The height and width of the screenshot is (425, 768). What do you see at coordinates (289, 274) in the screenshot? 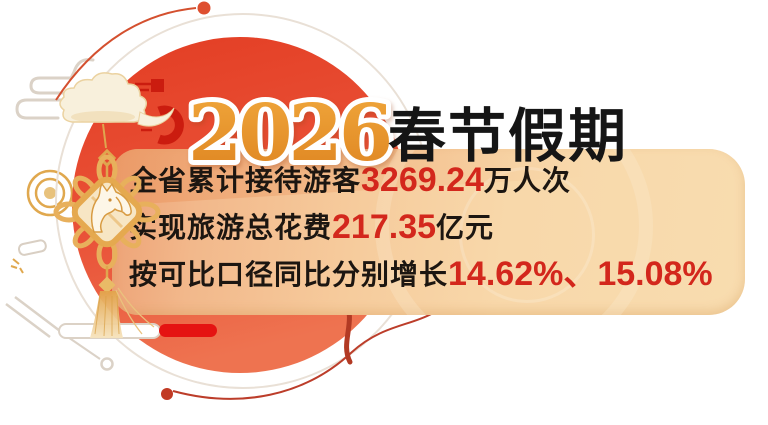
I see `stat-growth-label: 按可比口径同比分别增长` at bounding box center [289, 274].